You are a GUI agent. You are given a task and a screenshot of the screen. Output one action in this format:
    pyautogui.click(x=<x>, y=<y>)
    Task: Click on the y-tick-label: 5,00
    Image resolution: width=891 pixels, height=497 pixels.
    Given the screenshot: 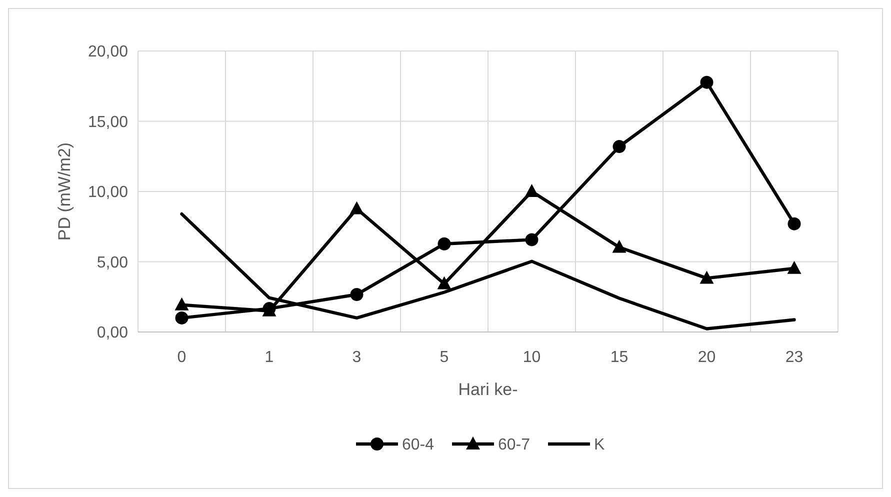 What is the action you would take?
    pyautogui.click(x=112, y=263)
    